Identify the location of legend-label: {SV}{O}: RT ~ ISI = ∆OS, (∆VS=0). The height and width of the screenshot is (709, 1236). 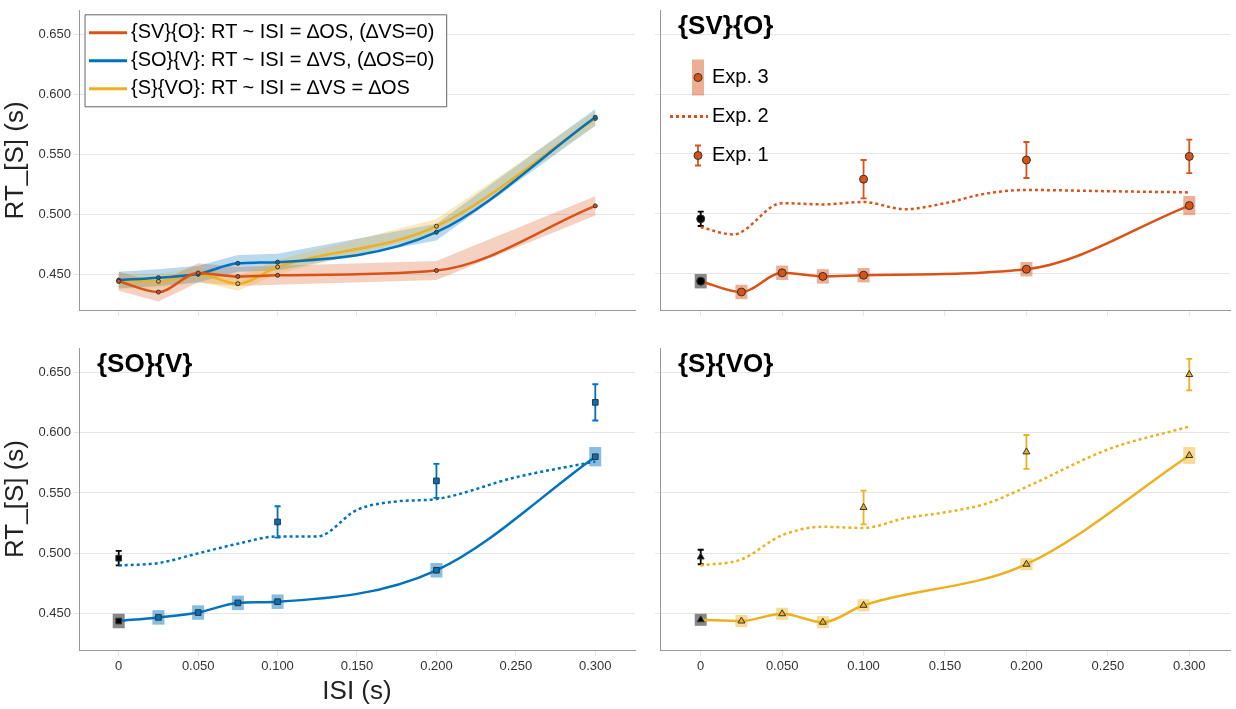
(283, 31).